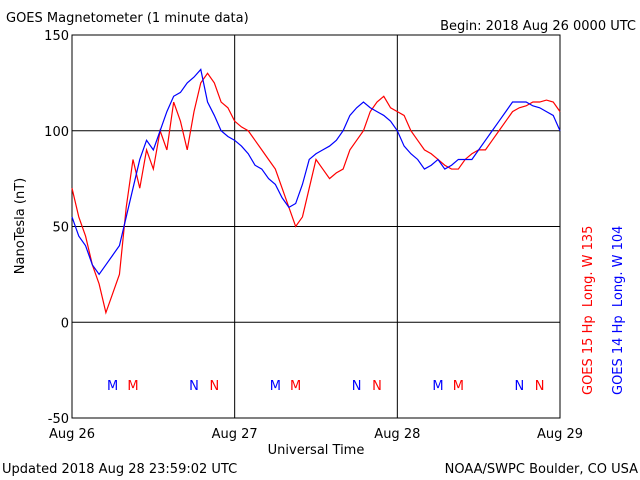 Image resolution: width=640 pixels, height=480 pixels. I want to click on y-axis-label: NanoTesla (nT), so click(20, 226).